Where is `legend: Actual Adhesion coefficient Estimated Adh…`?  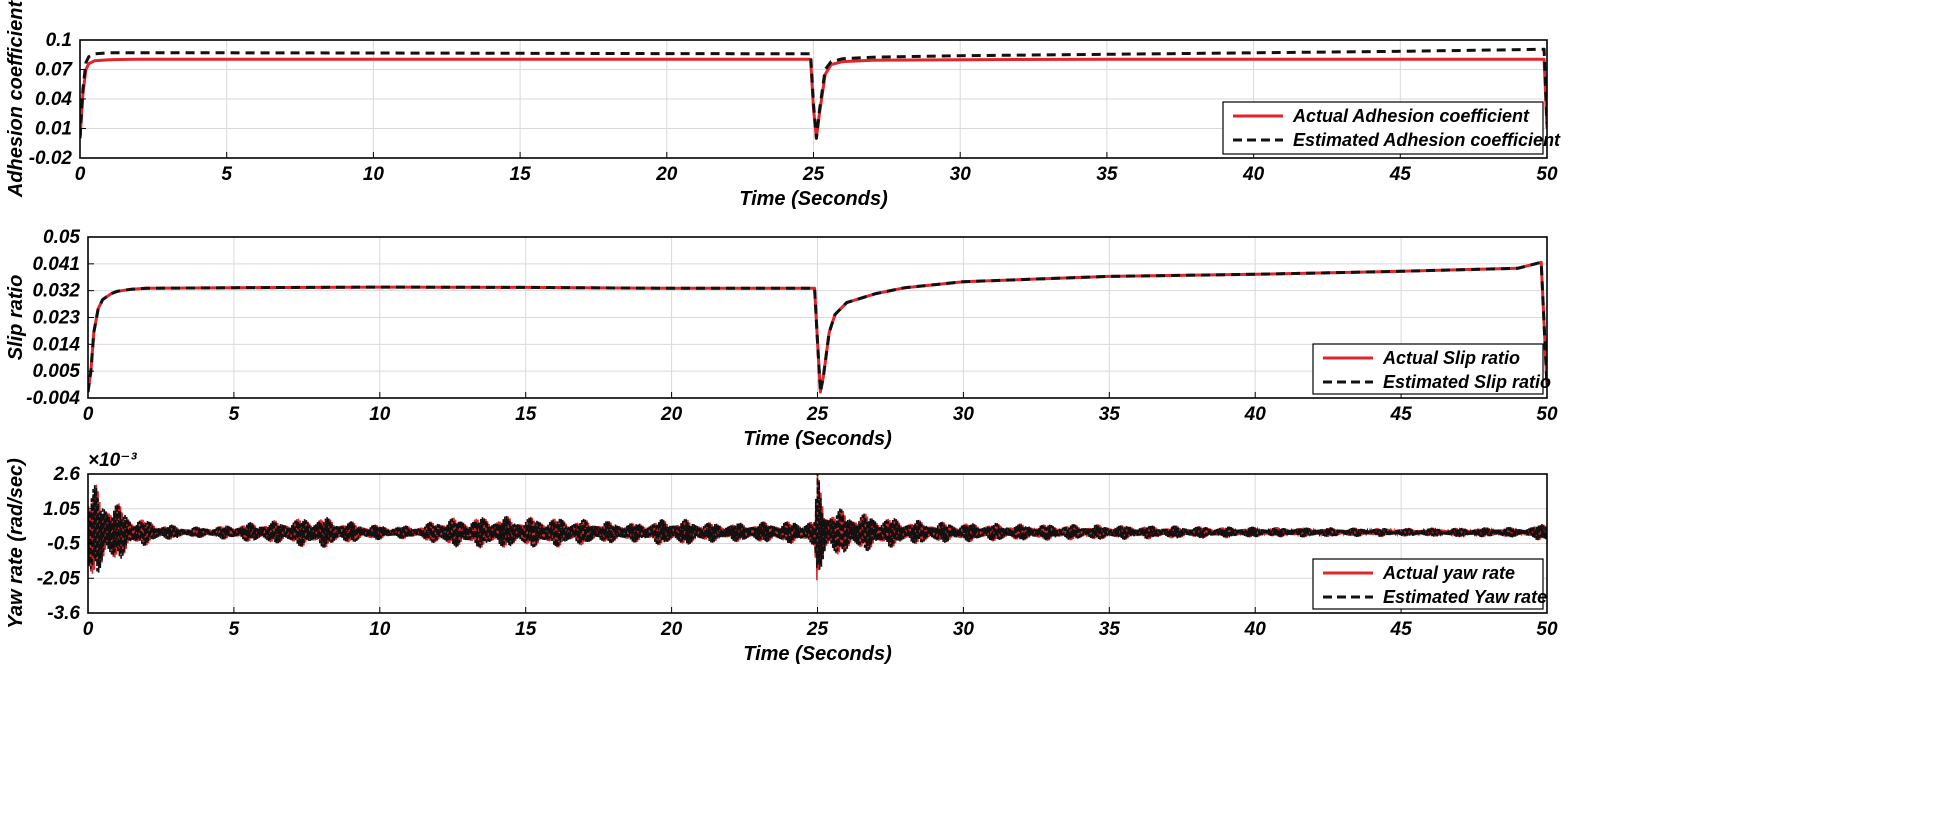 legend: Actual Adhesion coefficient Estimated Adh… is located at coordinates (1391, 128).